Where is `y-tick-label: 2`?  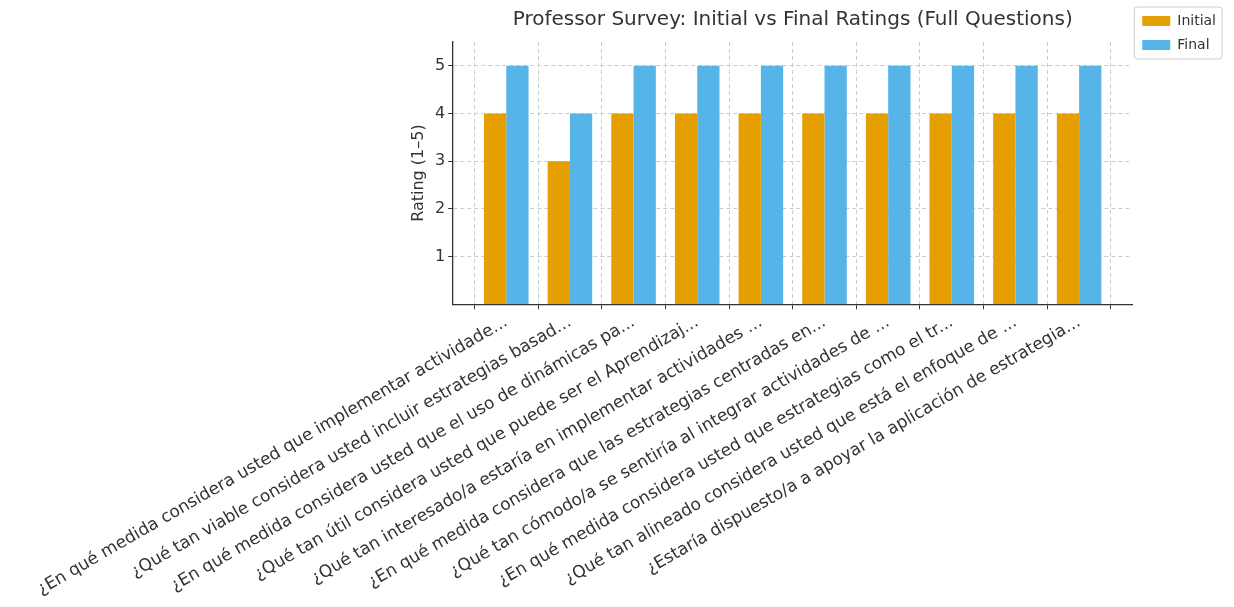 y-tick-label: 2 is located at coordinates (440, 208).